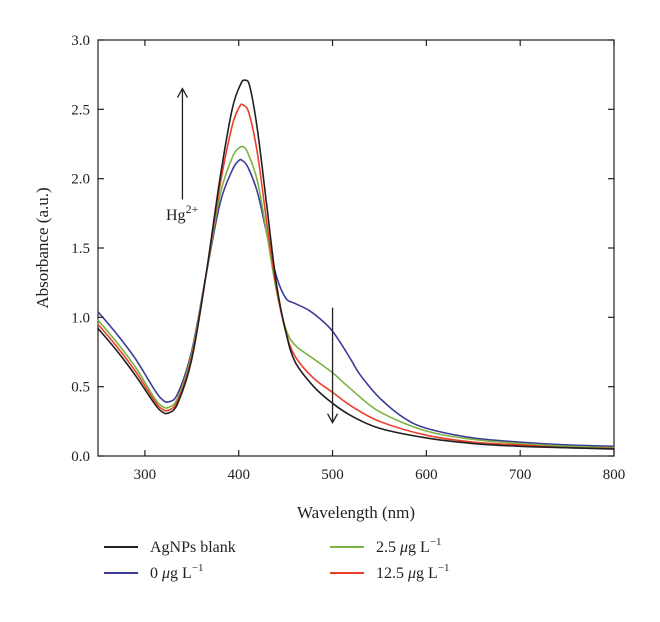  I want to click on annotations: Hg2+, so click(252, 256).